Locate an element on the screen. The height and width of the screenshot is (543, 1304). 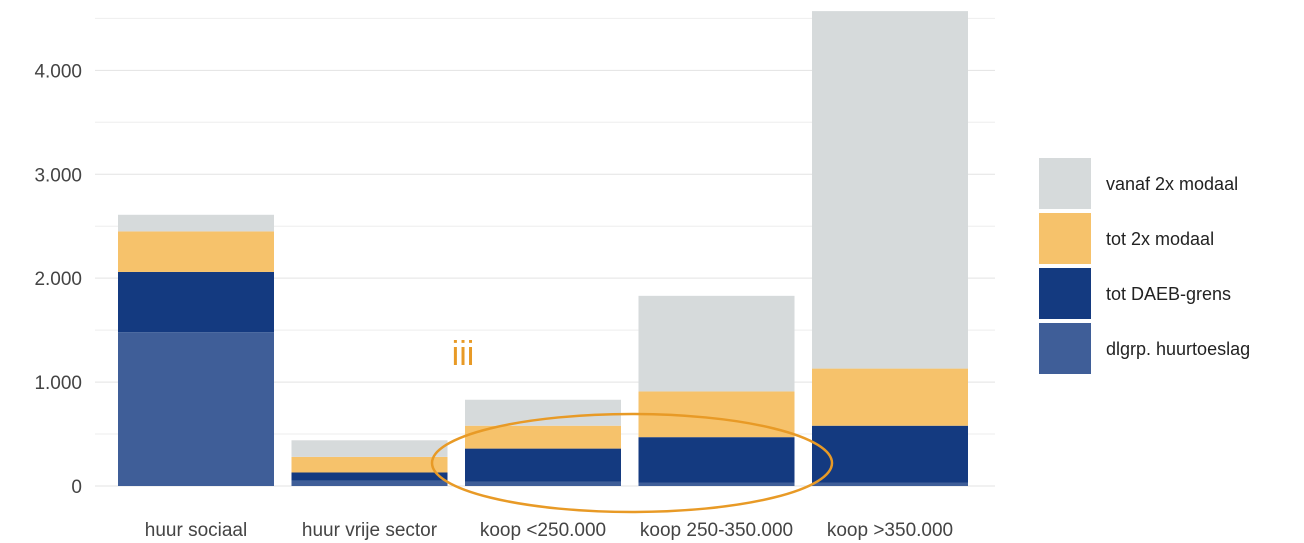
legend-label: tot DAEB-grens is located at coordinates (1168, 294).